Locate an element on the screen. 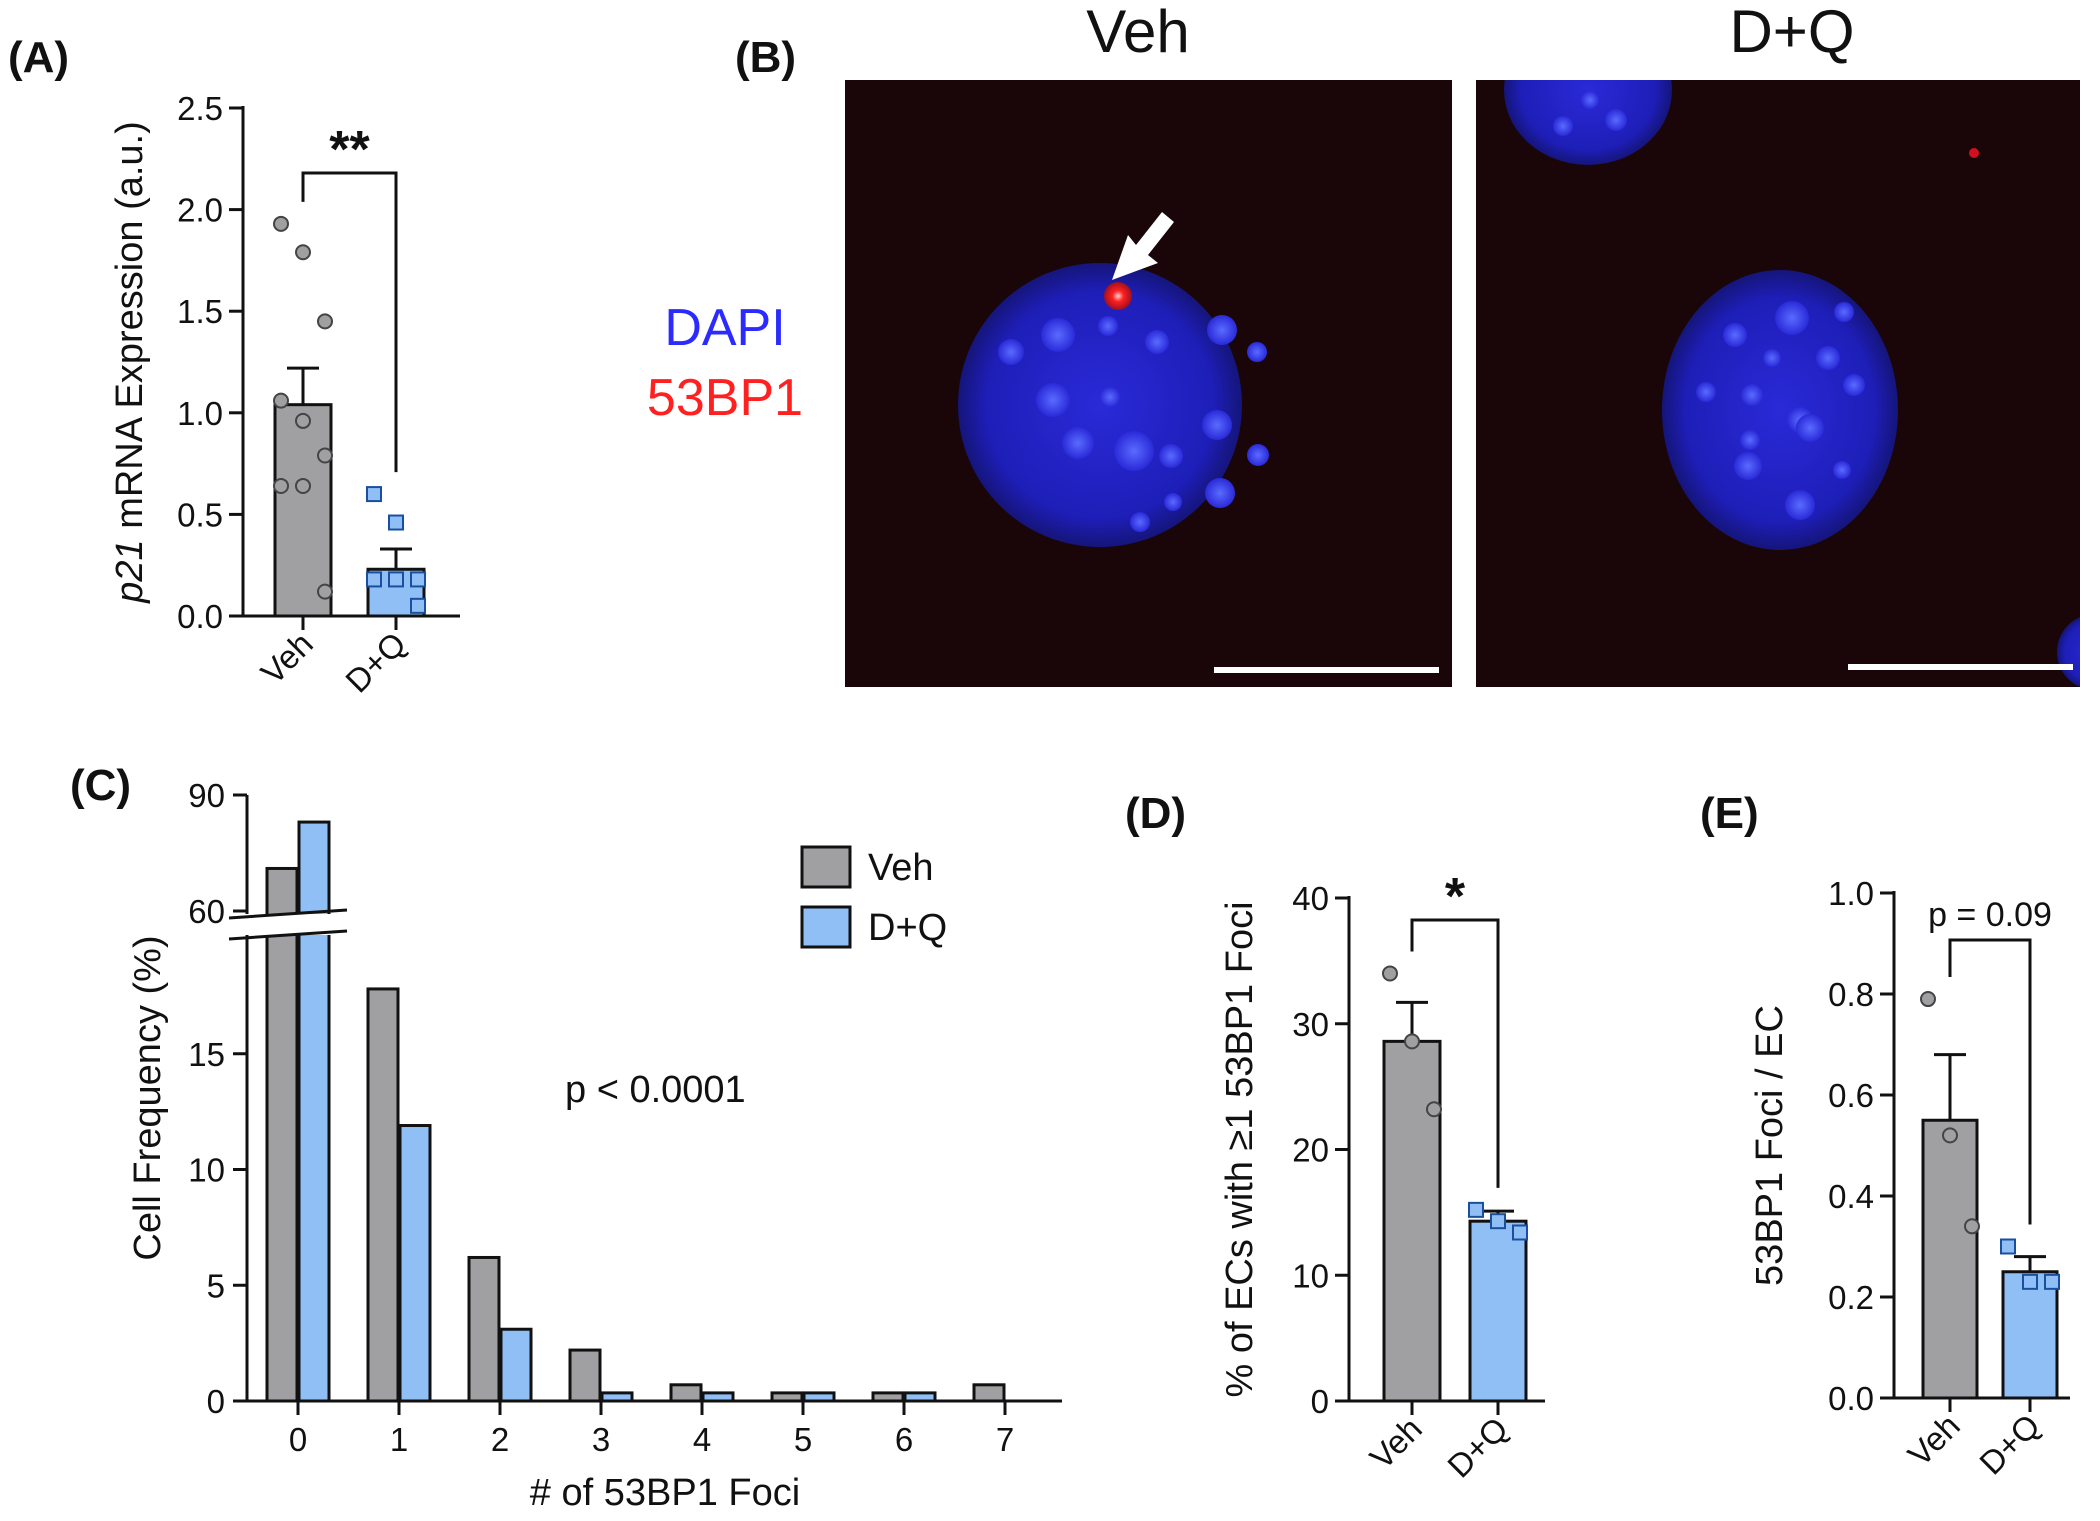  panel-label-e: (E) is located at coordinates (1729, 813).